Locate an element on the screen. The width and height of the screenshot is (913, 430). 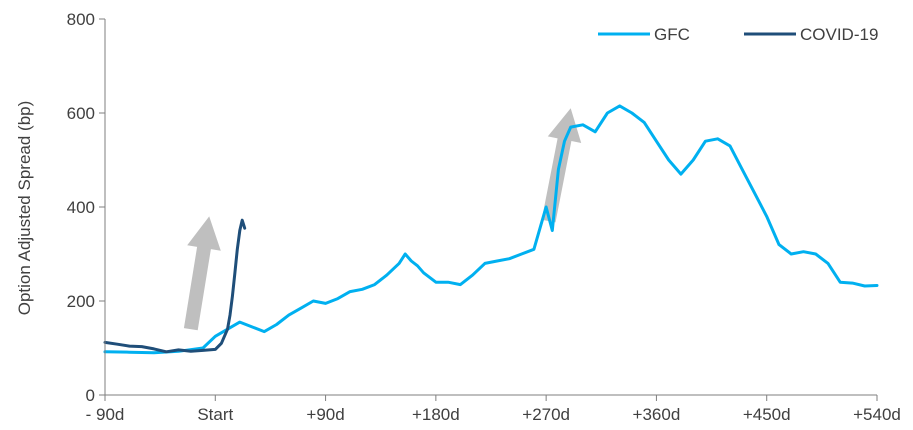
y-tick-label: 200 is located at coordinates (81, 301).